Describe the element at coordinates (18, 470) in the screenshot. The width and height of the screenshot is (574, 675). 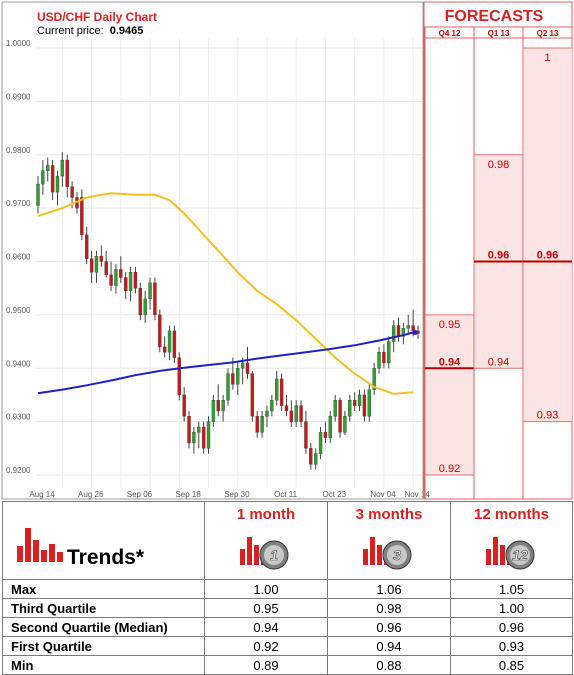
I see `y-tick-label: 0.9200` at that location.